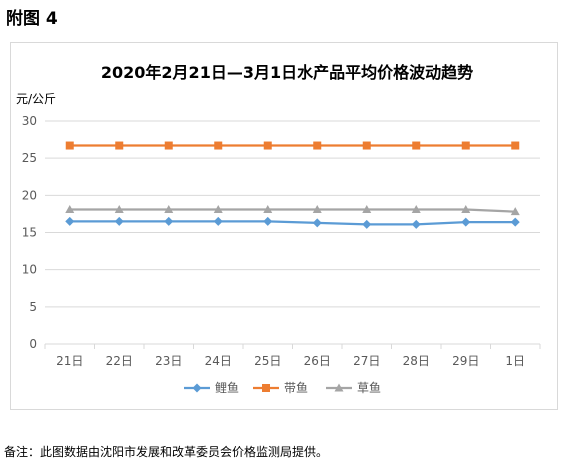  What do you see at coordinates (211, 388) in the screenshot?
I see `legend-item: 鲤鱼` at bounding box center [211, 388].